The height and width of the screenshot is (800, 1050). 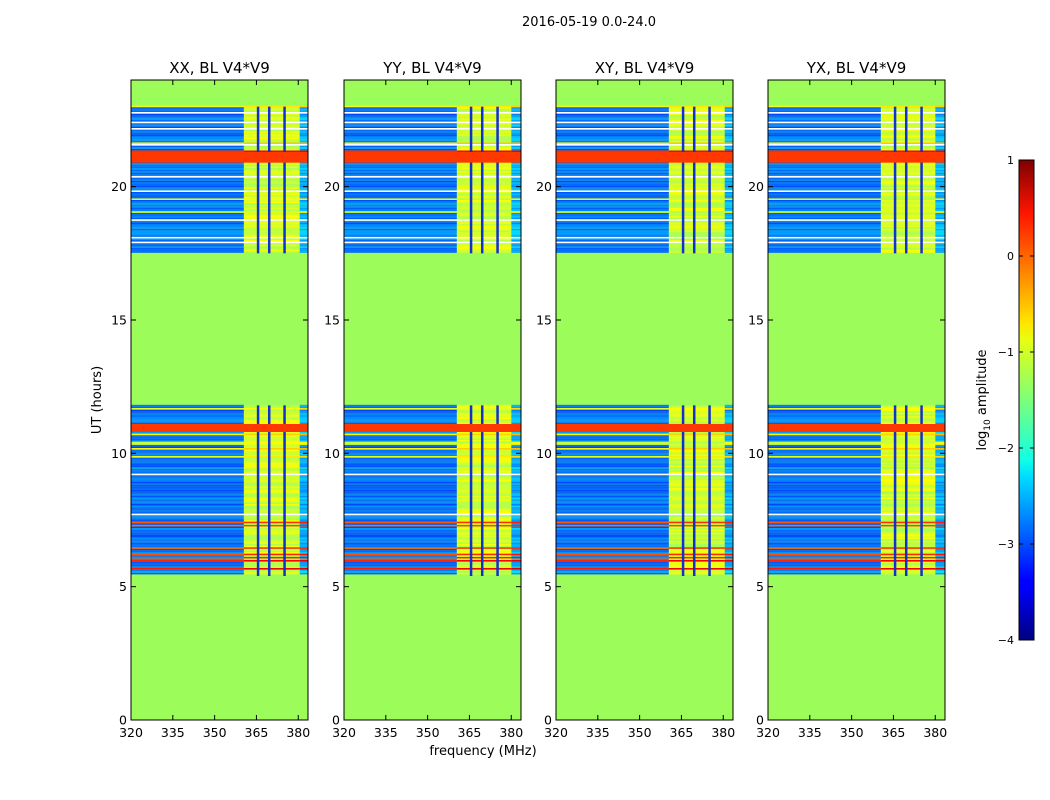 I want to click on gap-row, so click(x=219, y=514).